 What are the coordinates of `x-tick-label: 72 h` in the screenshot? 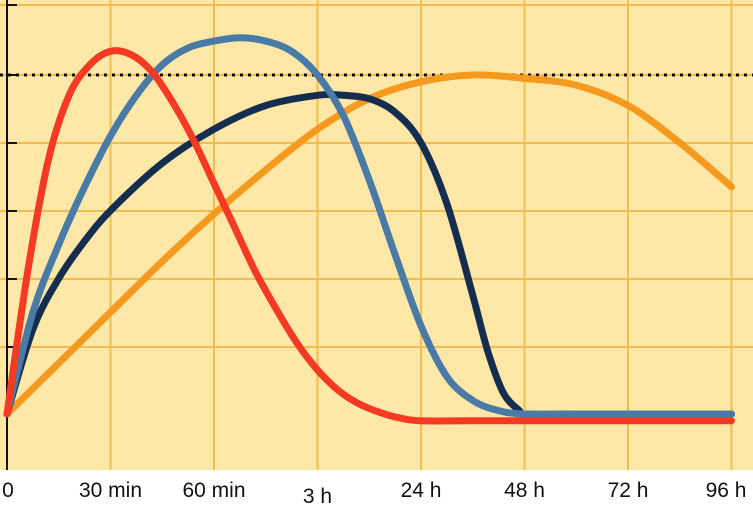 It's located at (628, 490).